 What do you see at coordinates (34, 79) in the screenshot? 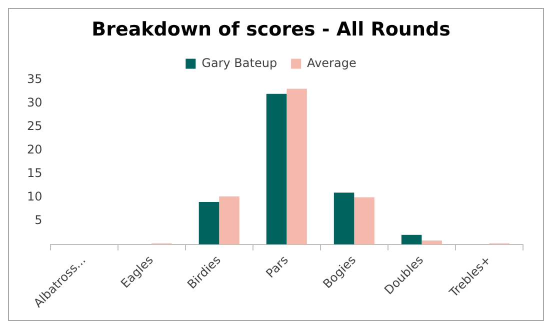
I see `y-tick-label: 35` at bounding box center [34, 79].